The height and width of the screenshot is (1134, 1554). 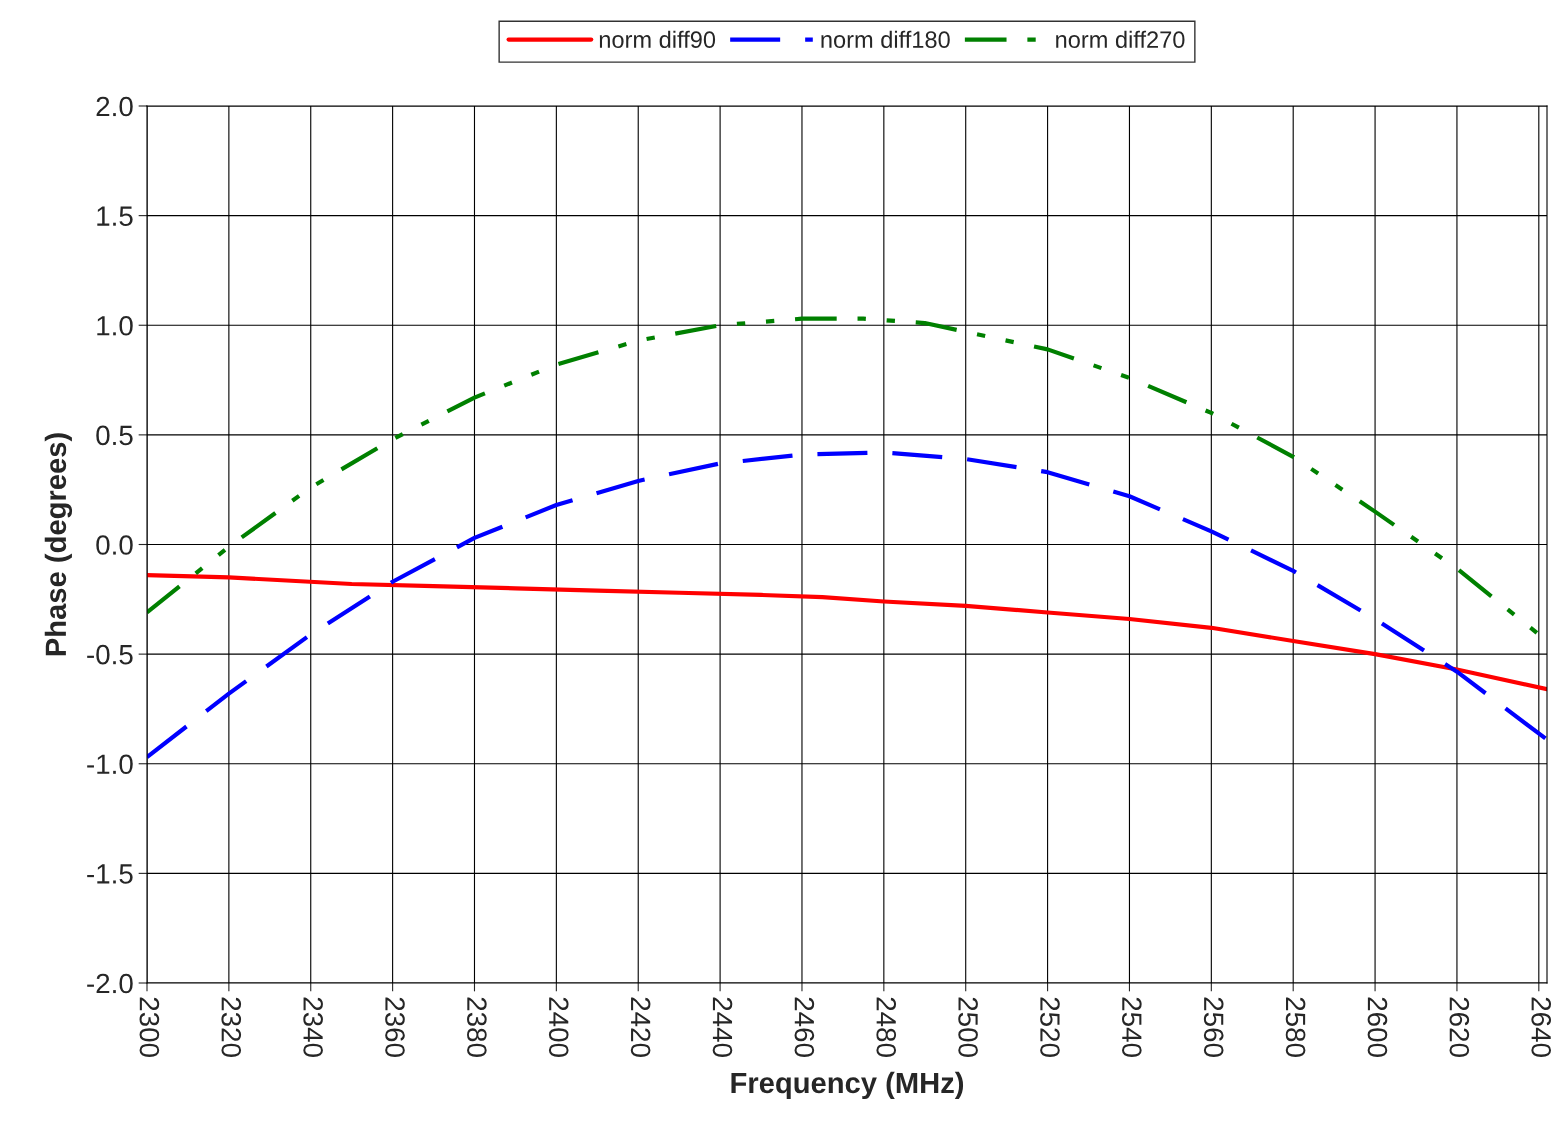 What do you see at coordinates (1459, 1027) in the screenshot?
I see `x-tick-label: 2620` at bounding box center [1459, 1027].